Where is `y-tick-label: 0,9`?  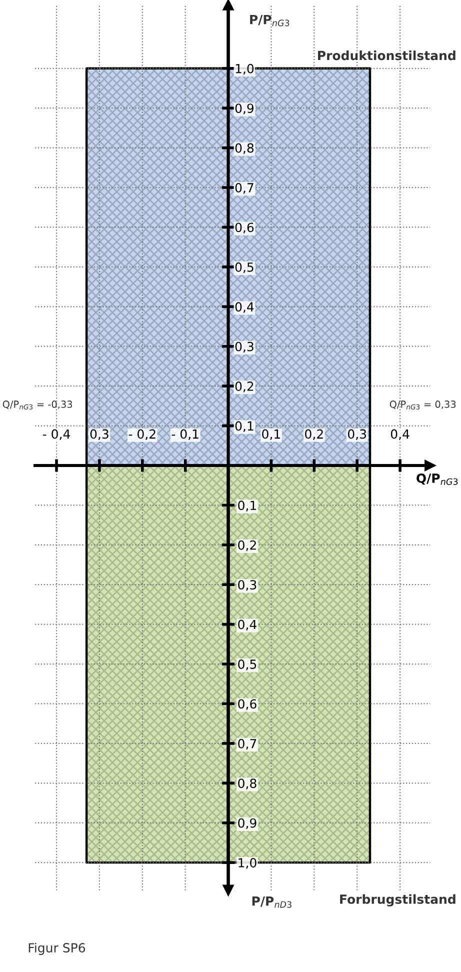 y-tick-label: 0,9 is located at coordinates (244, 109).